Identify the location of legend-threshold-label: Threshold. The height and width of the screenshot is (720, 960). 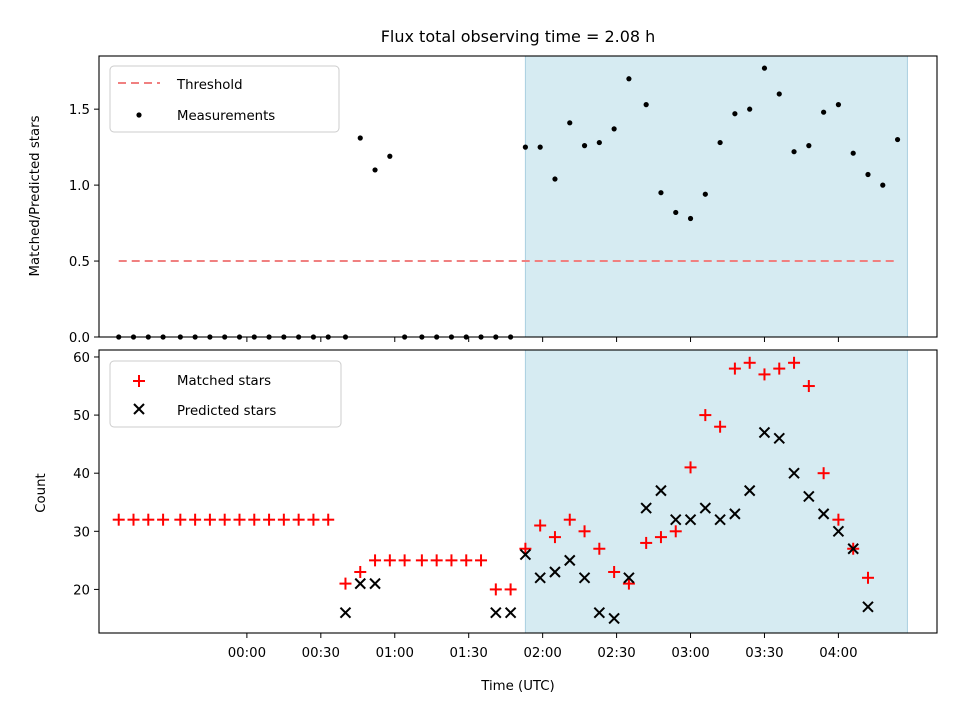
(209, 85).